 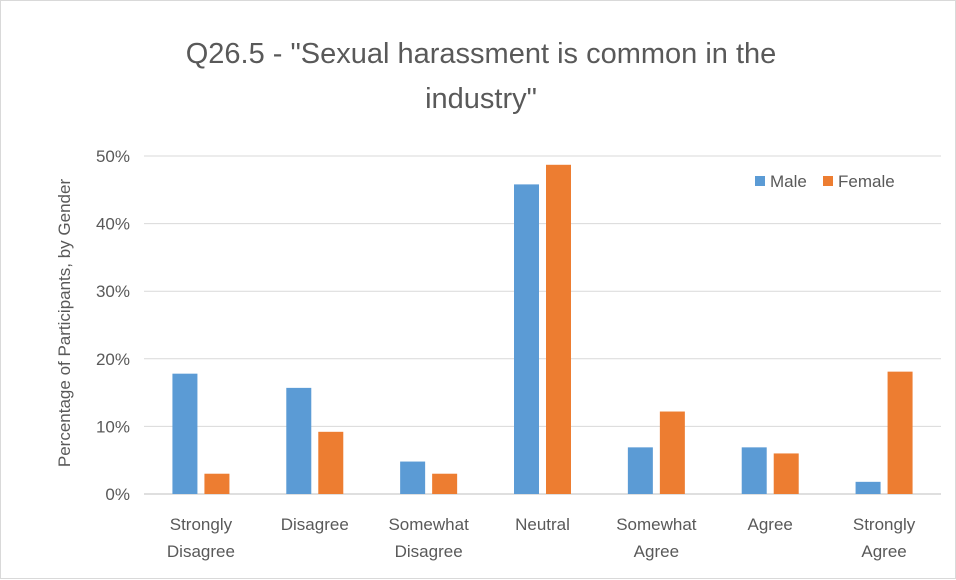 I want to click on legend: Male Female, so click(x=825, y=181).